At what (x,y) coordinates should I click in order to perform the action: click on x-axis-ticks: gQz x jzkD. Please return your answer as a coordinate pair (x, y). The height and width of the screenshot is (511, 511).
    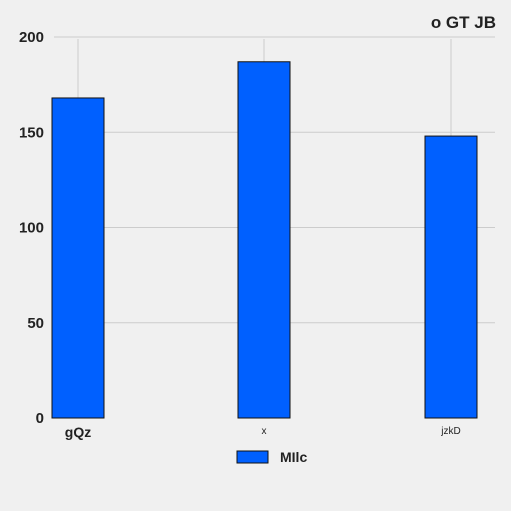
    Looking at the image, I should click on (263, 432).